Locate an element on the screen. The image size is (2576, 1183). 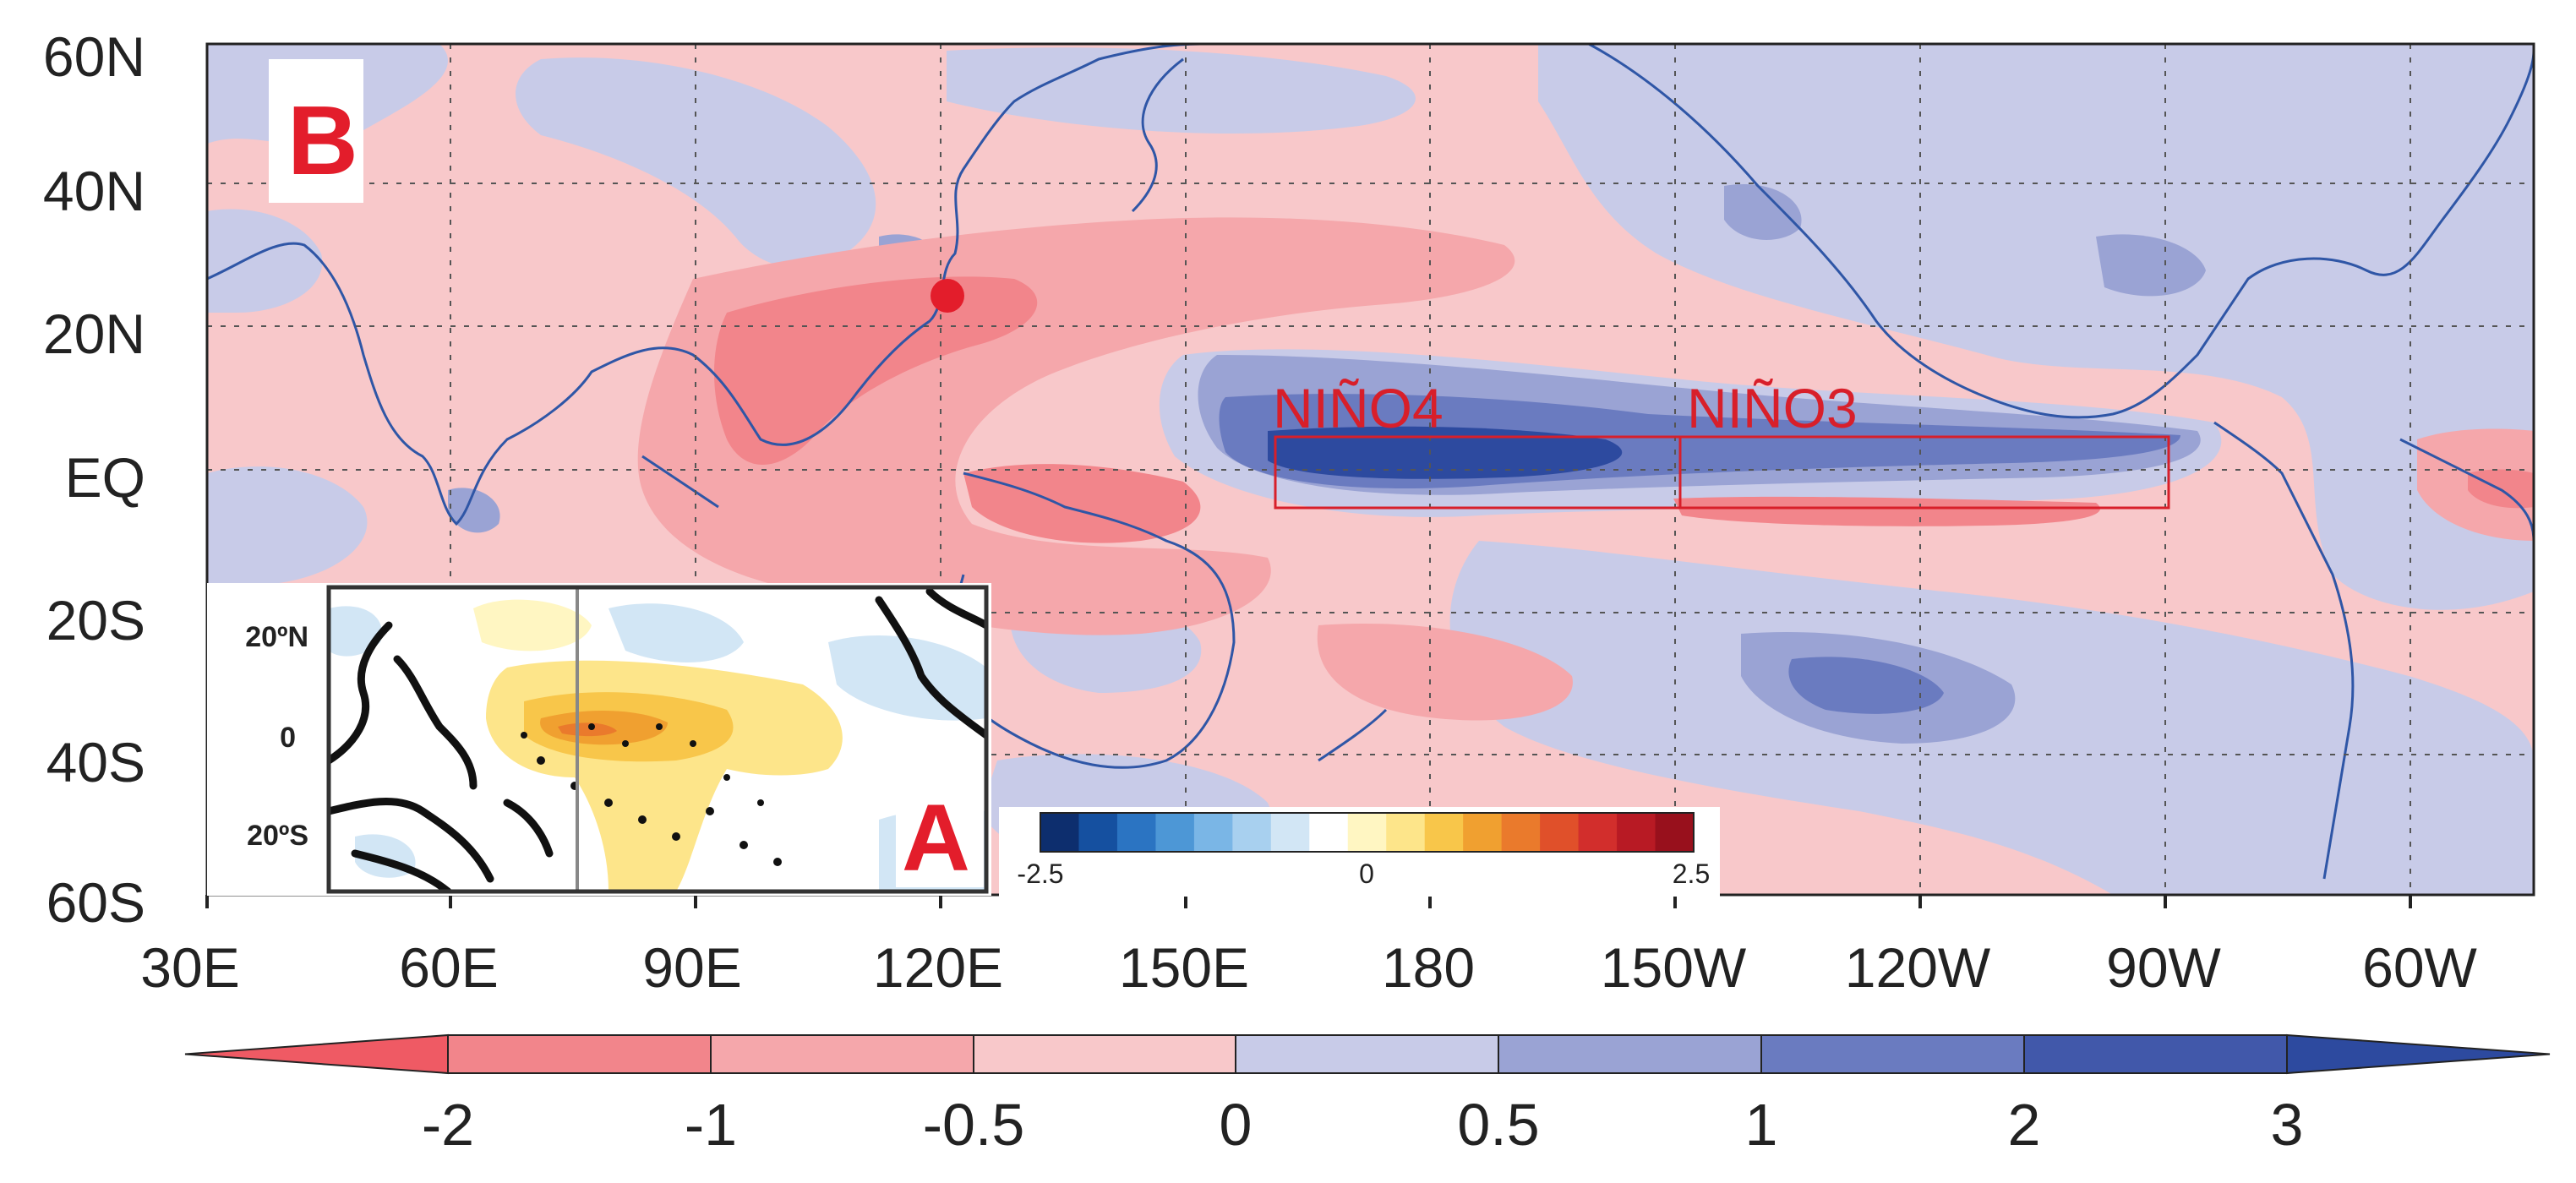
lon-label: 150W is located at coordinates (1674, 967).